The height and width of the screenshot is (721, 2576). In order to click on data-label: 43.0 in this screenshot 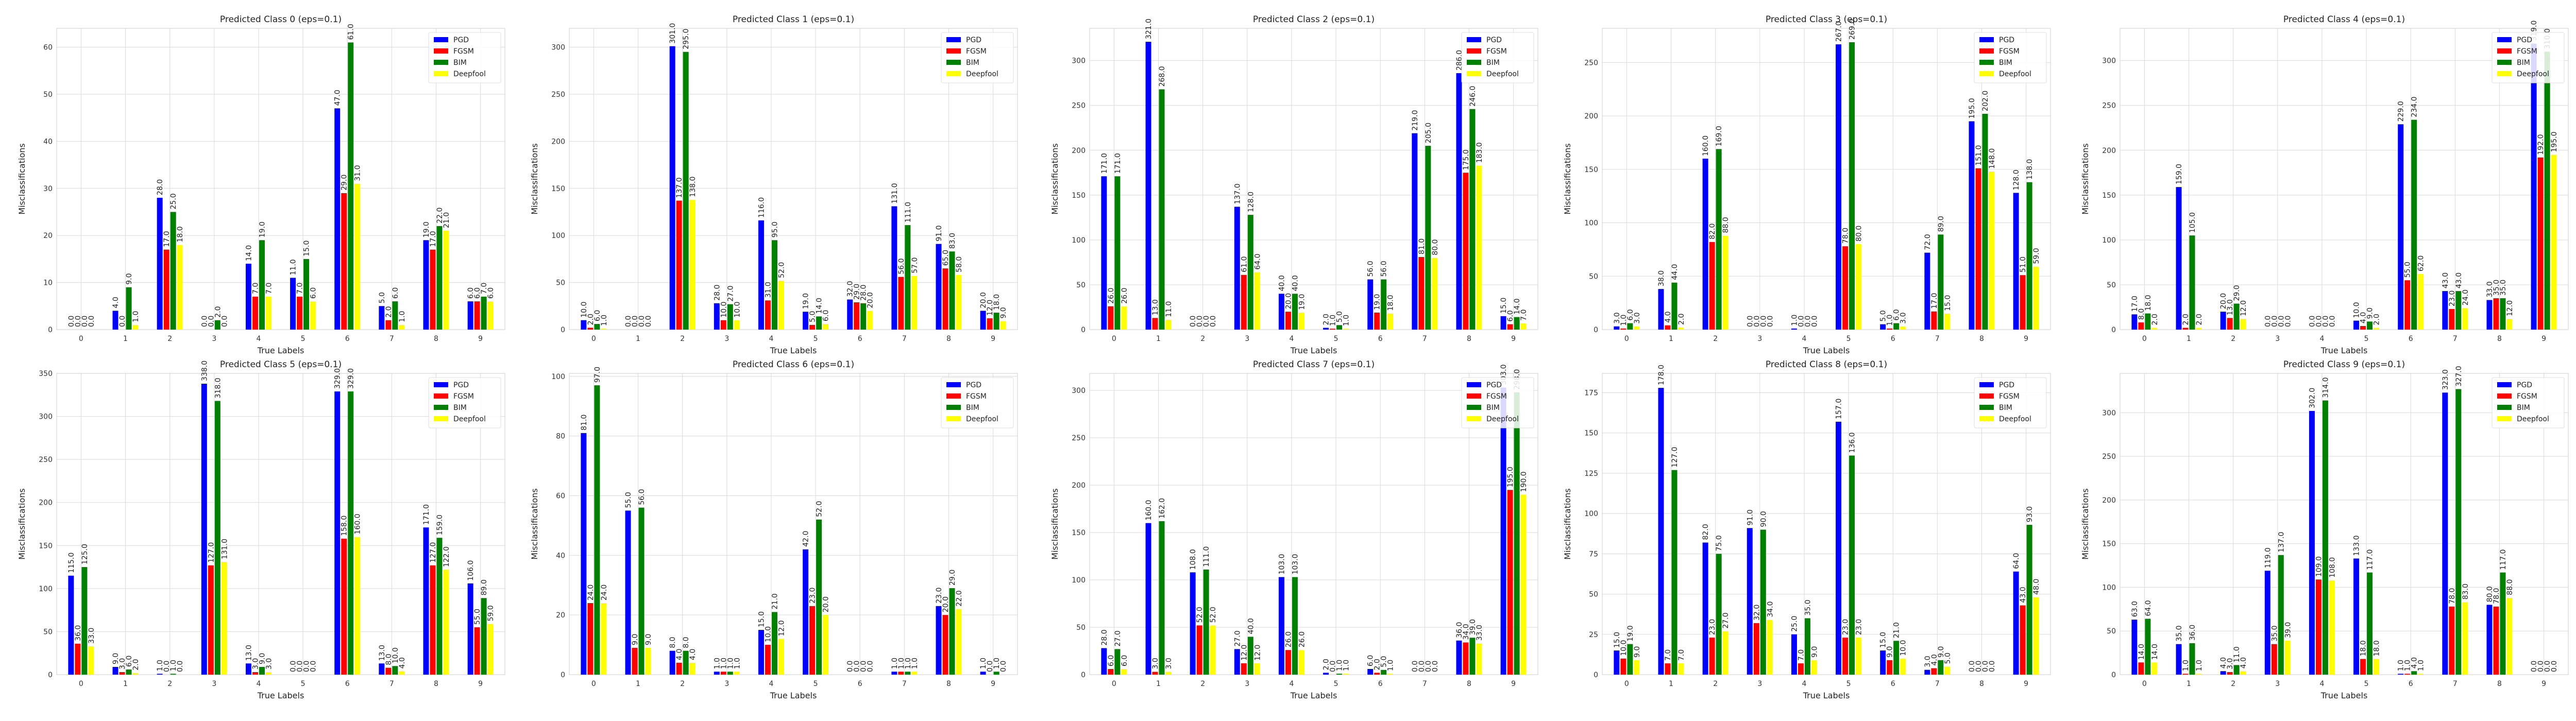, I will do `click(2023, 595)`.